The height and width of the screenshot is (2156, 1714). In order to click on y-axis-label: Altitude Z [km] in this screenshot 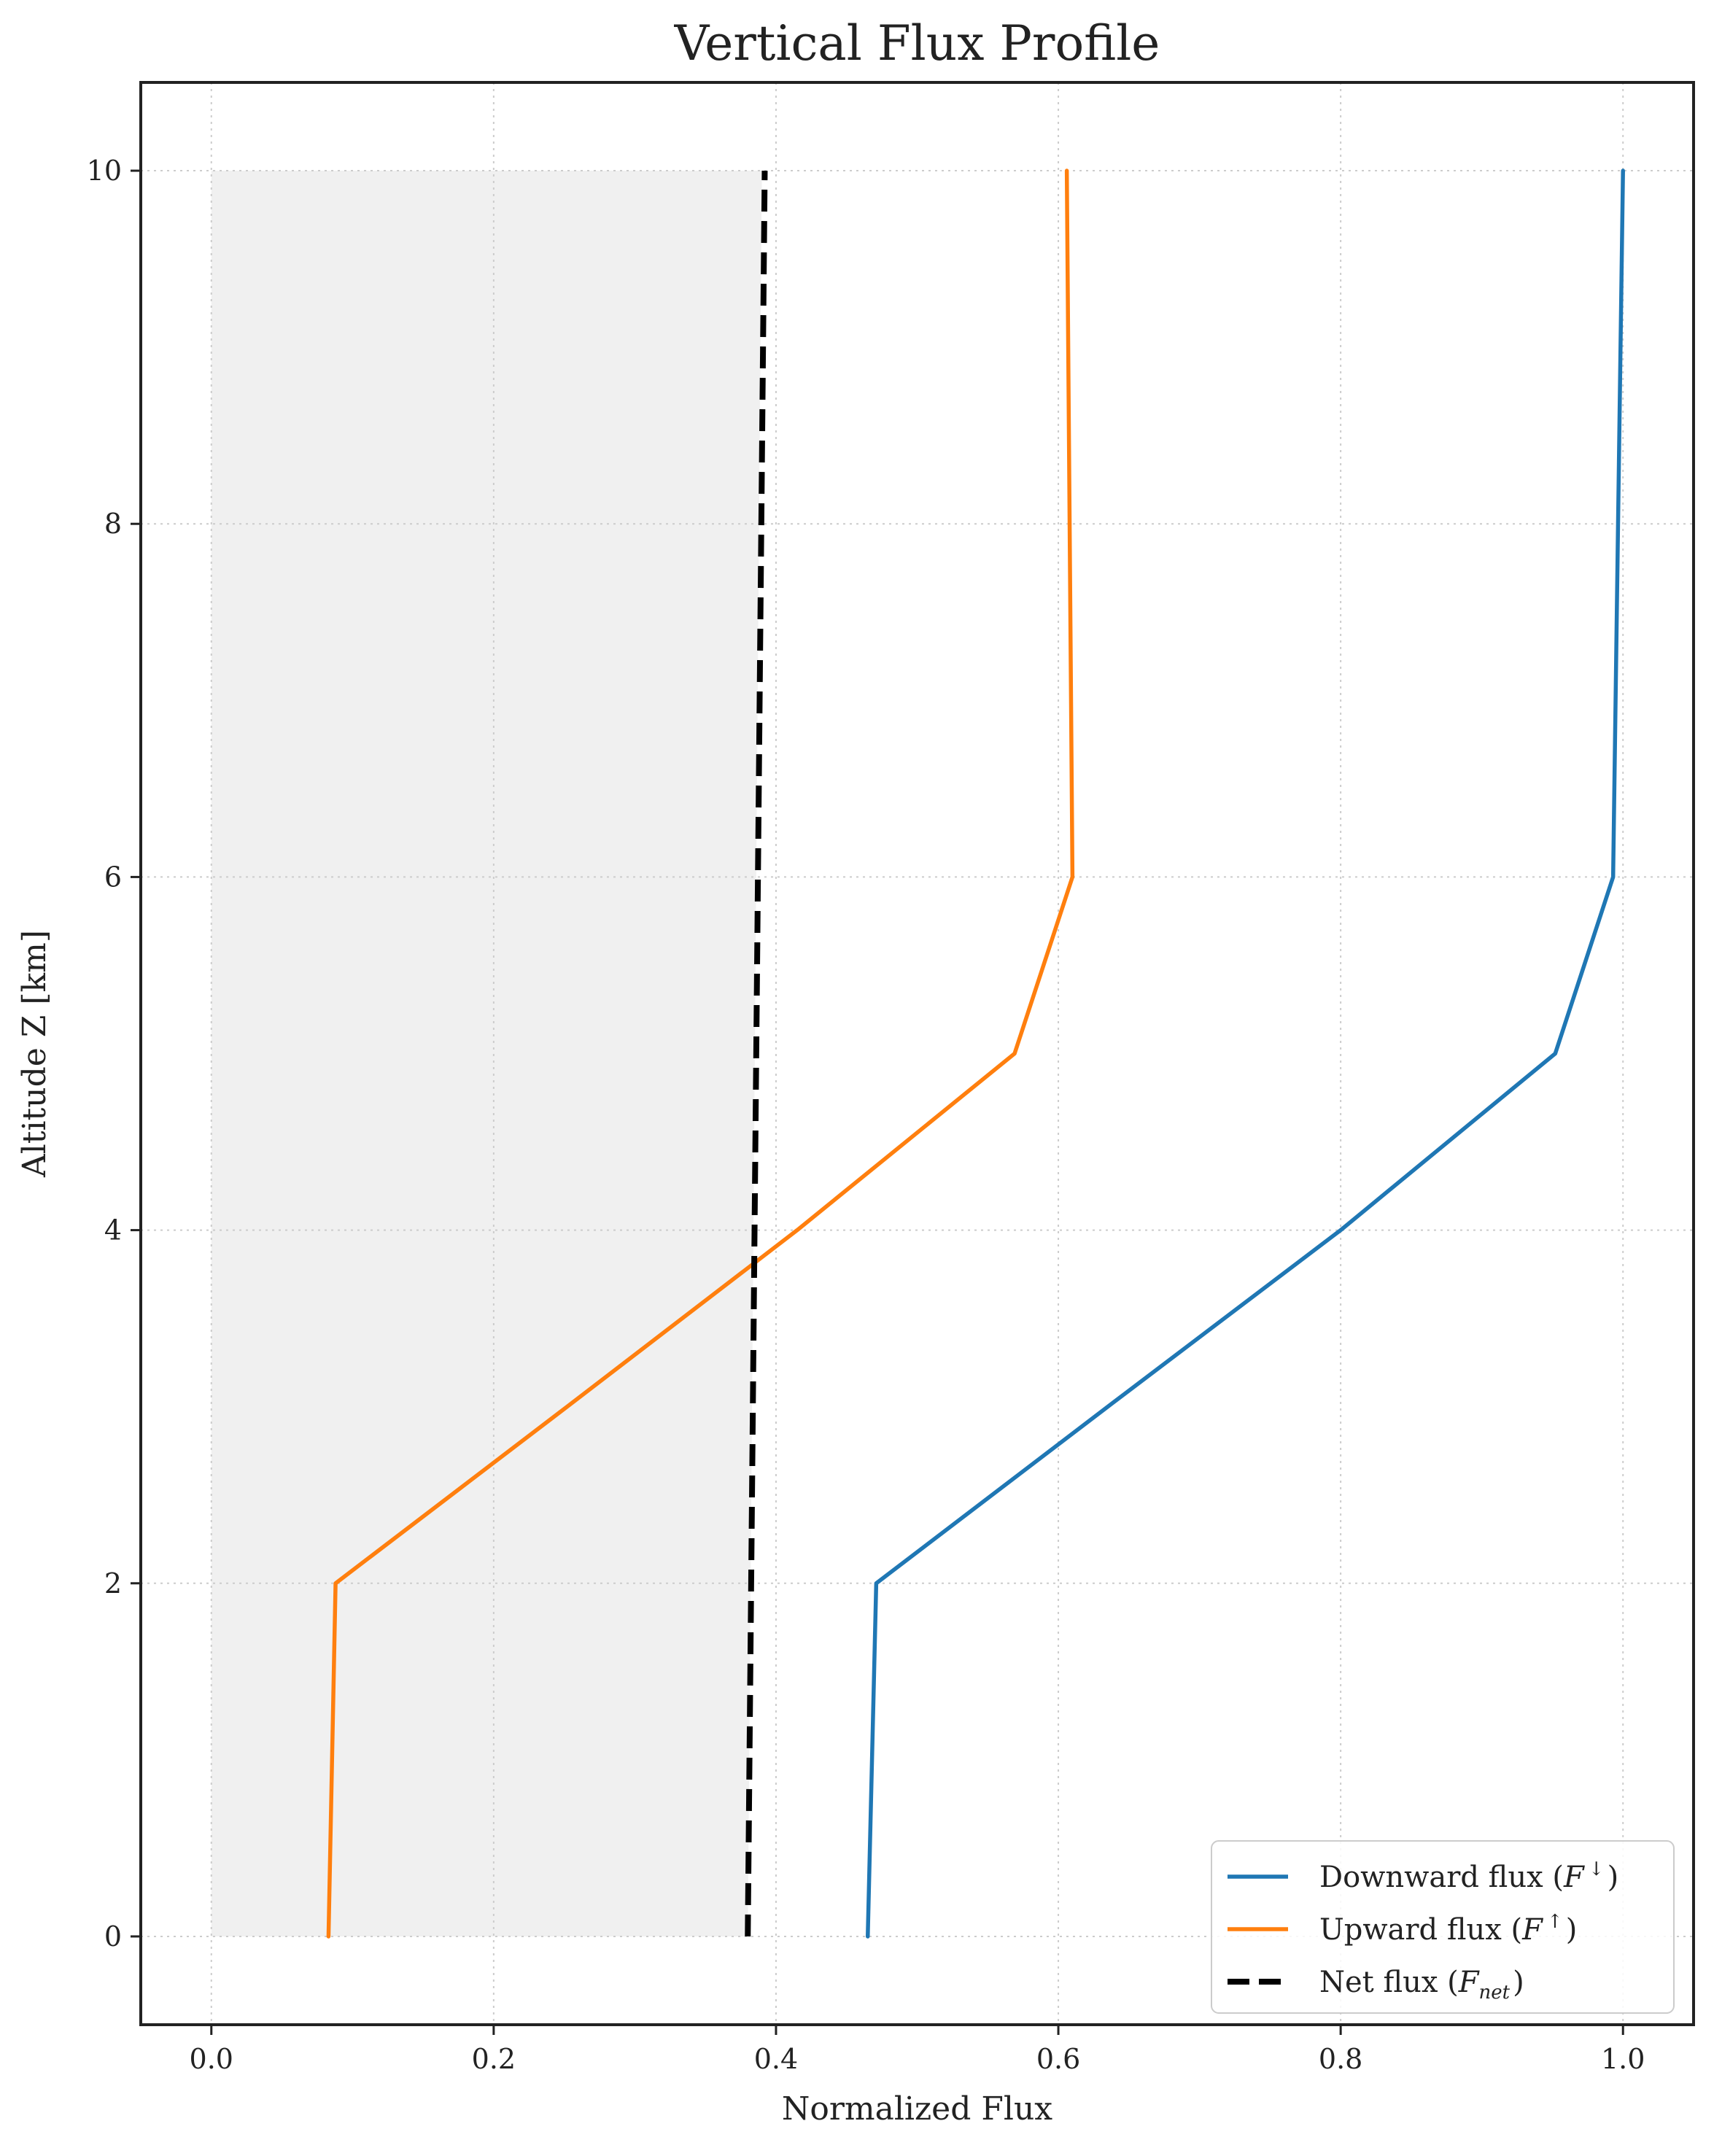, I will do `click(34, 1054)`.